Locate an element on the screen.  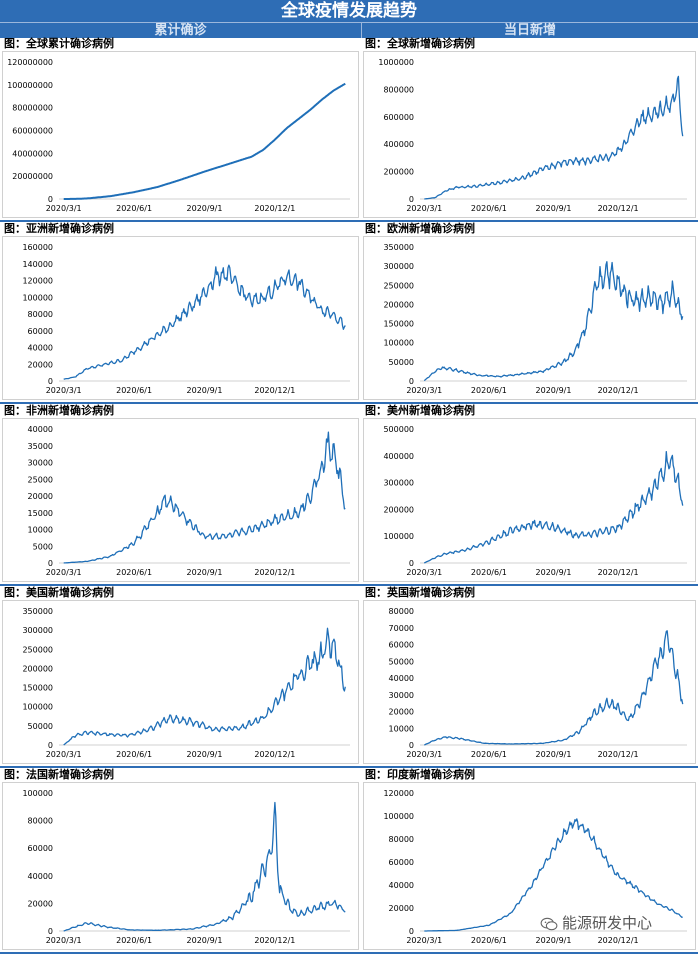
chart-title: 图：非洲新增确诊病例 is located at coordinates (59, 410).